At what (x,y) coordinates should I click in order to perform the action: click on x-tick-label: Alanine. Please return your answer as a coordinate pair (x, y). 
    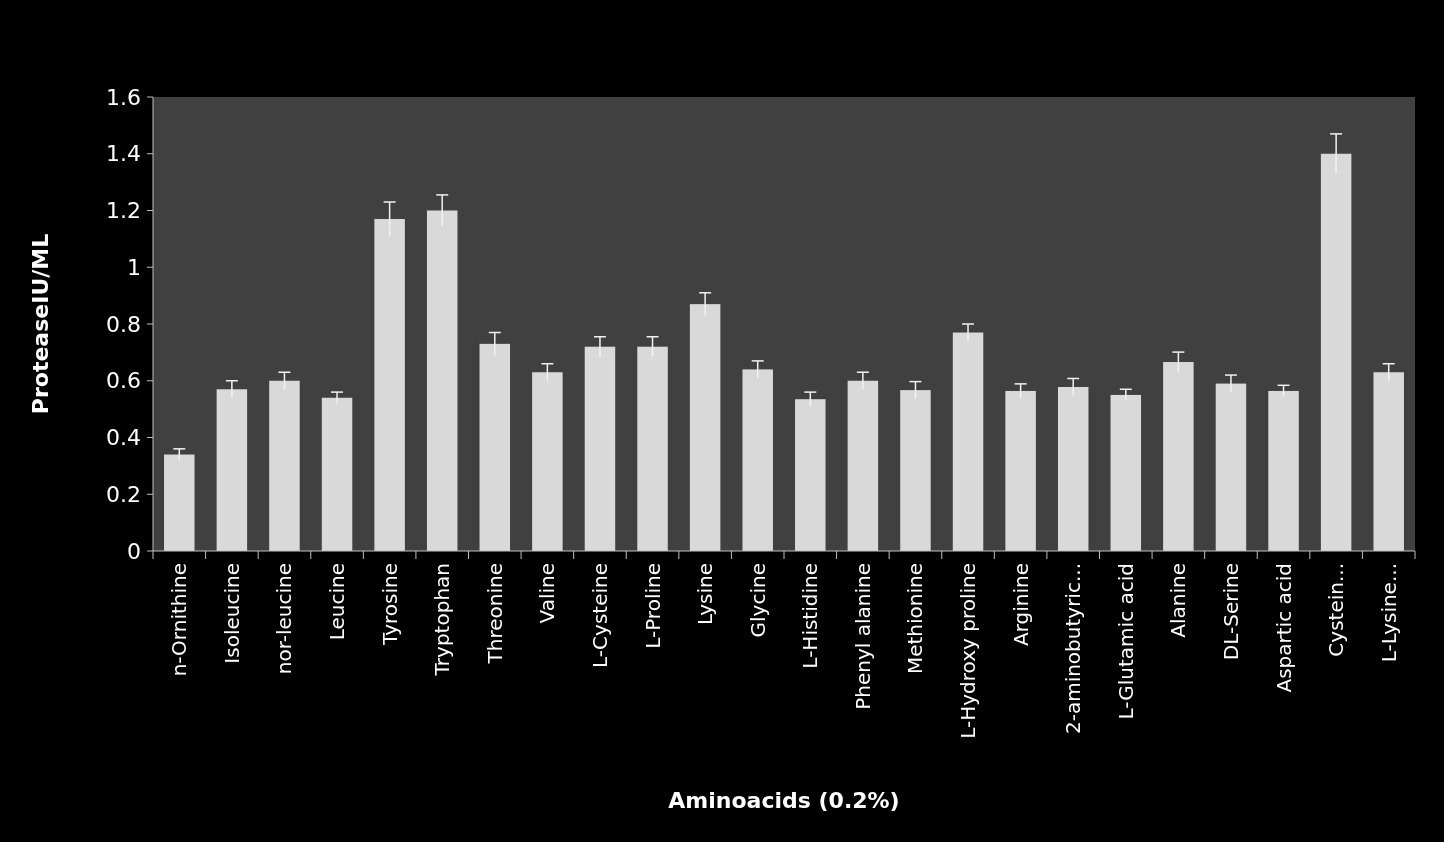
    Looking at the image, I should click on (1178, 600).